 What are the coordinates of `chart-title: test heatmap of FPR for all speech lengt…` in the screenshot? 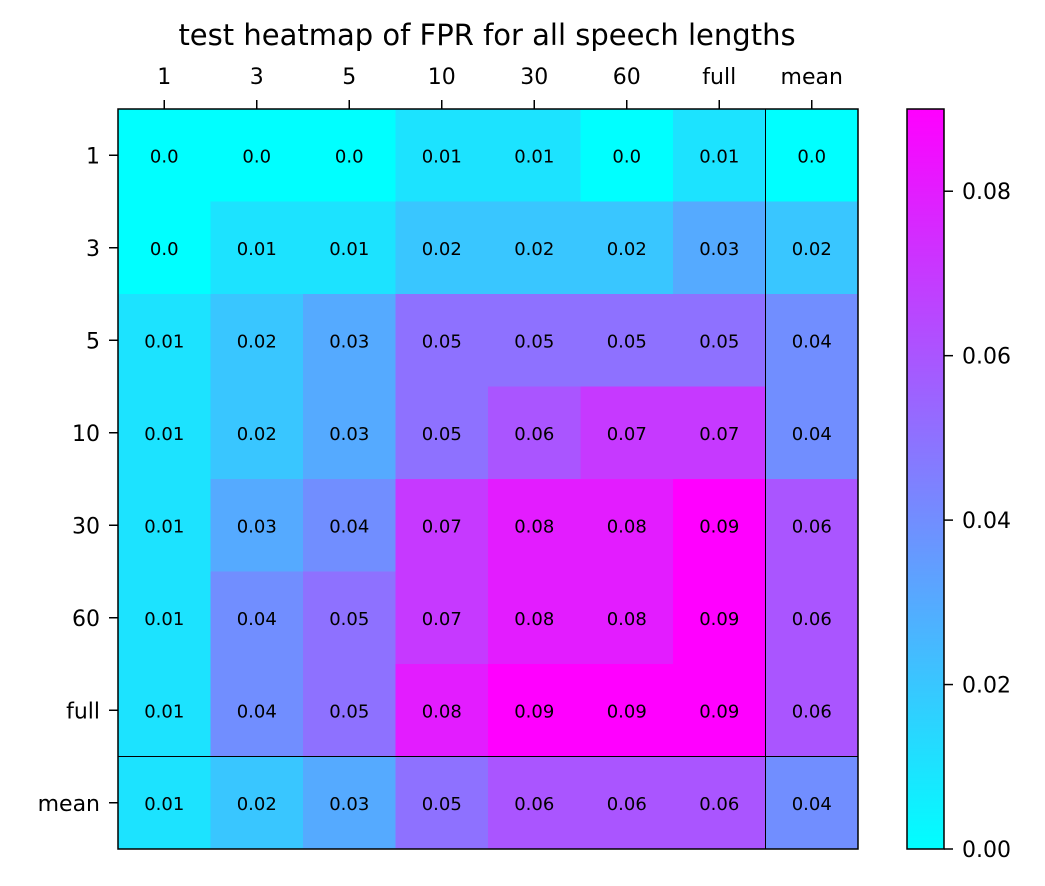 It's located at (486, 35).